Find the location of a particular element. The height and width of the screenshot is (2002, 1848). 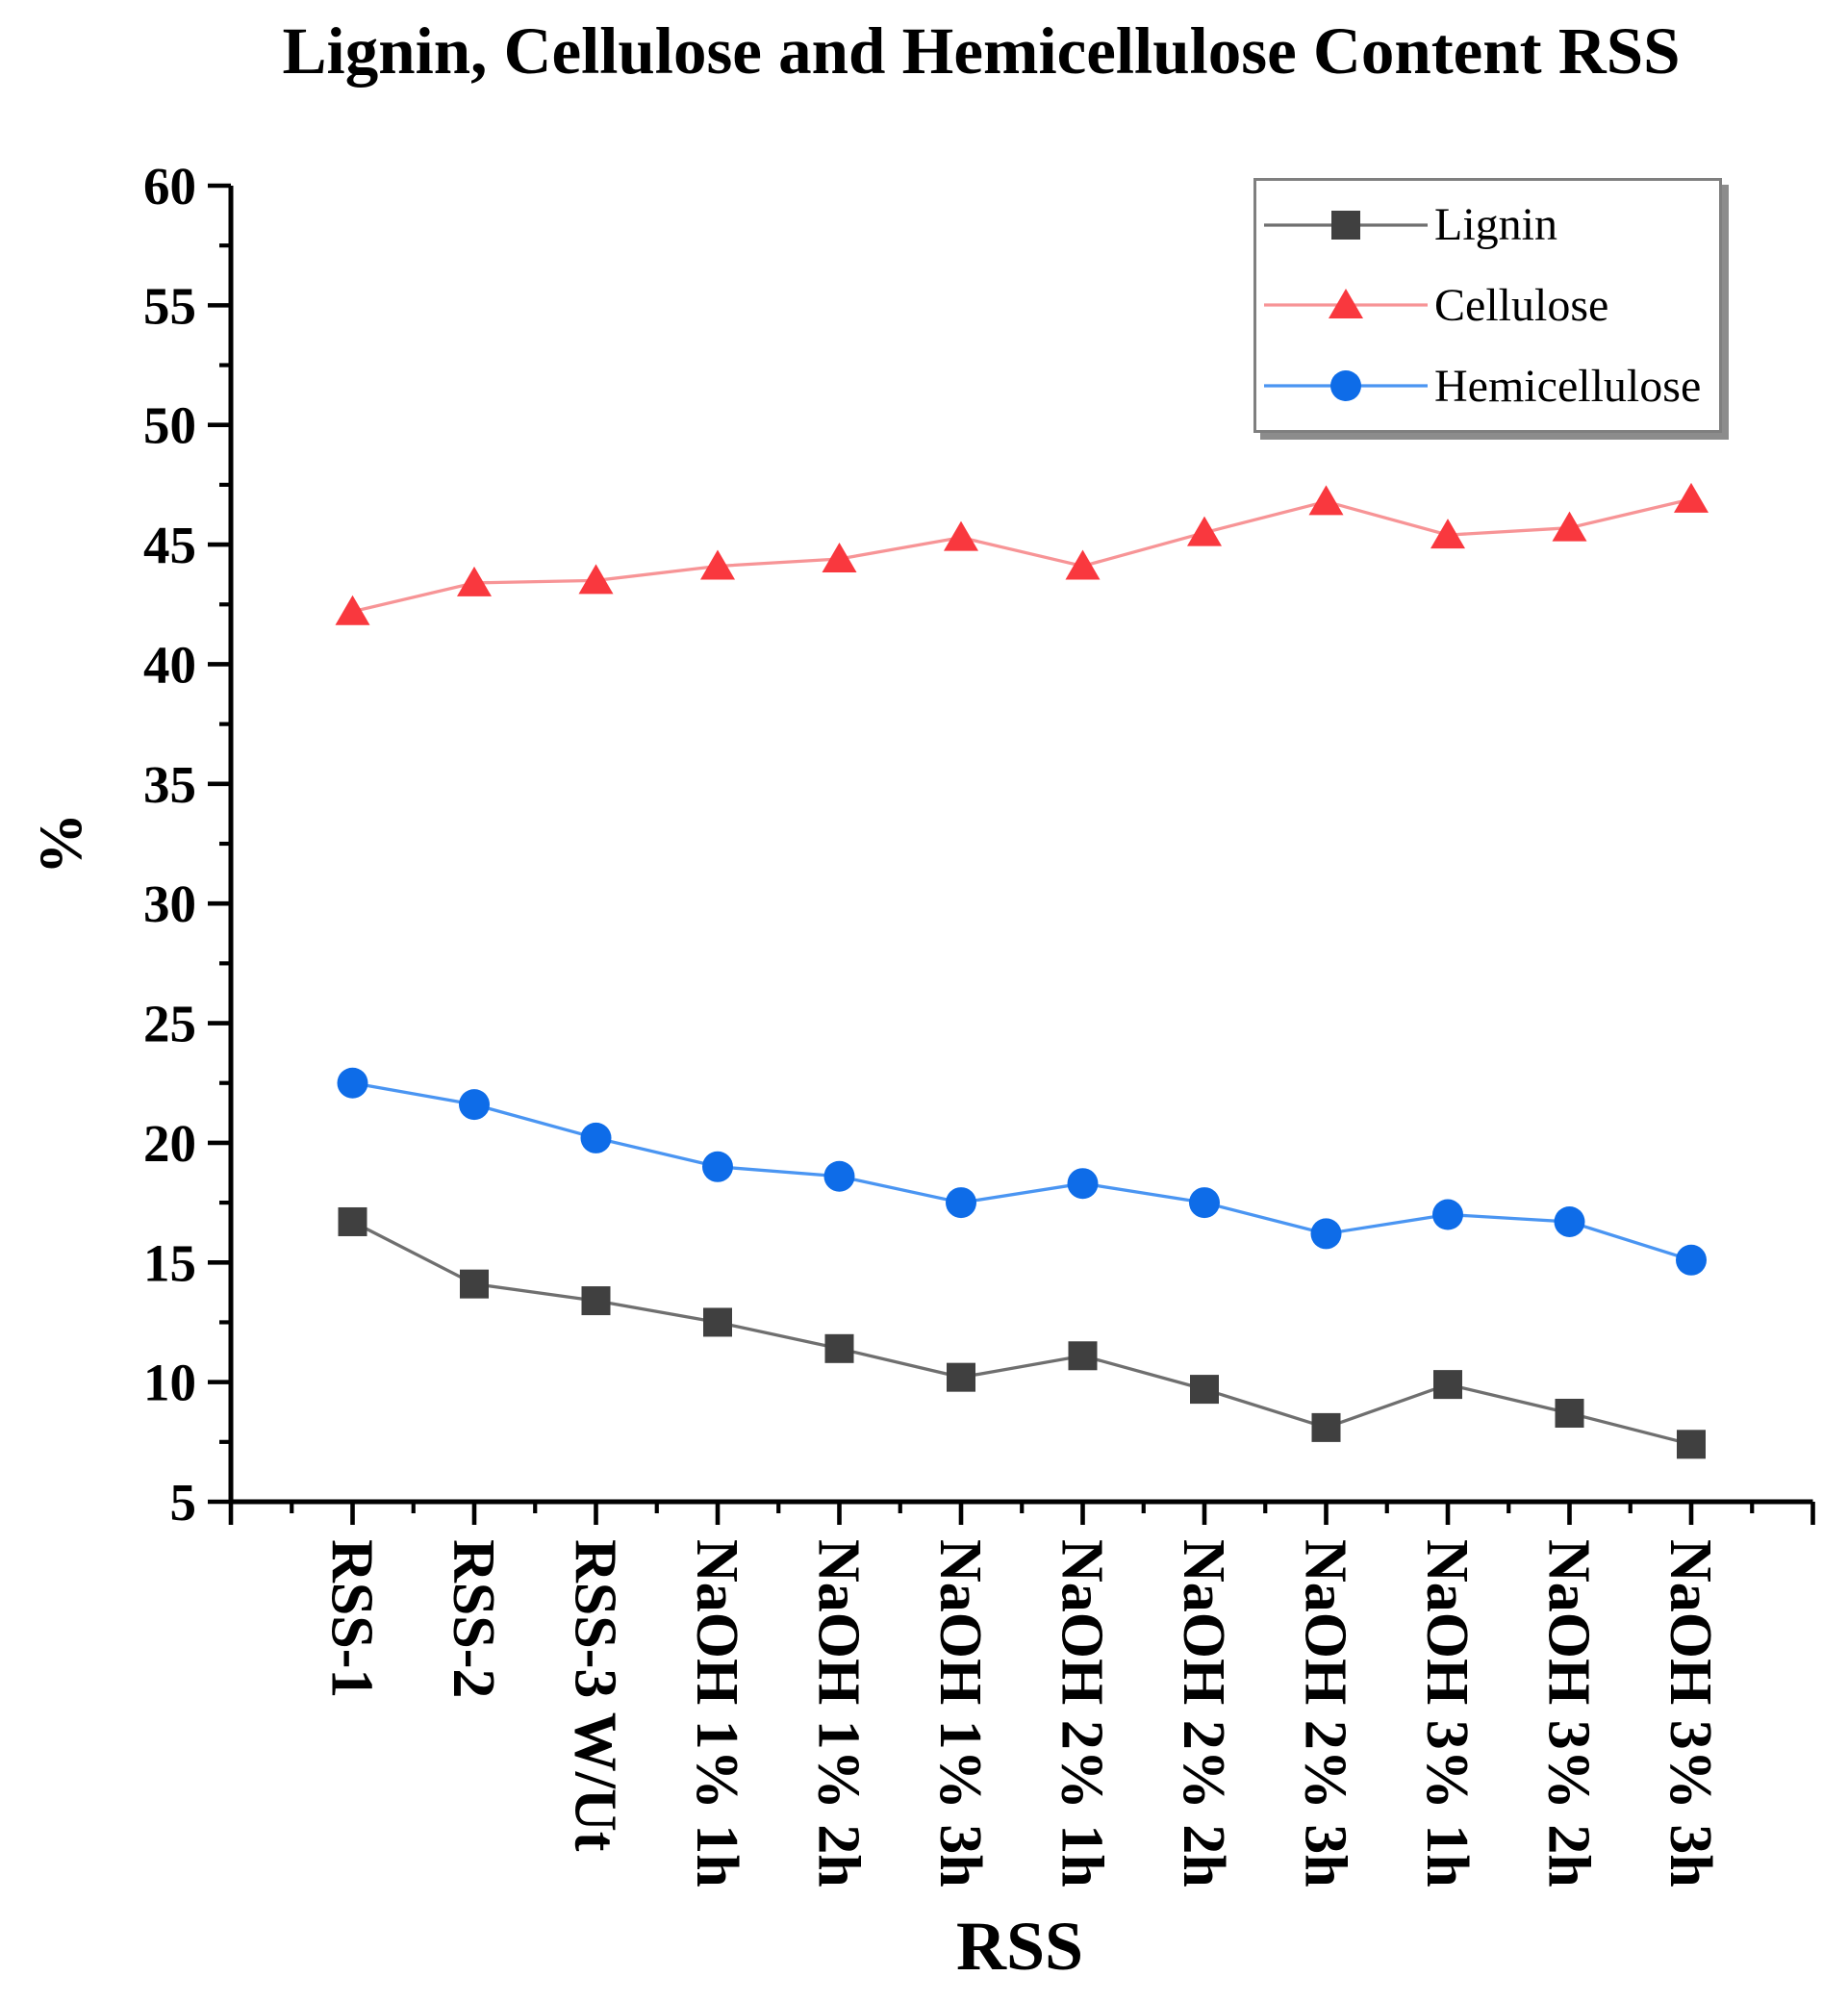

lignin-legend-marker is located at coordinates (1345, 225).